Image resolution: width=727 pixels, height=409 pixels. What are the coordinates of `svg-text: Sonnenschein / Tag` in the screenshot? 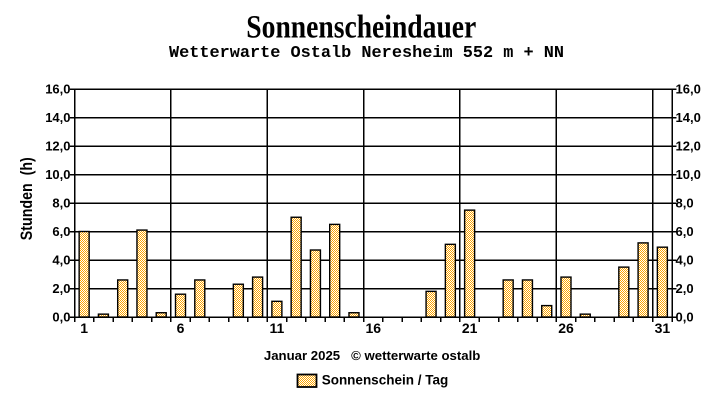 It's located at (385, 380).